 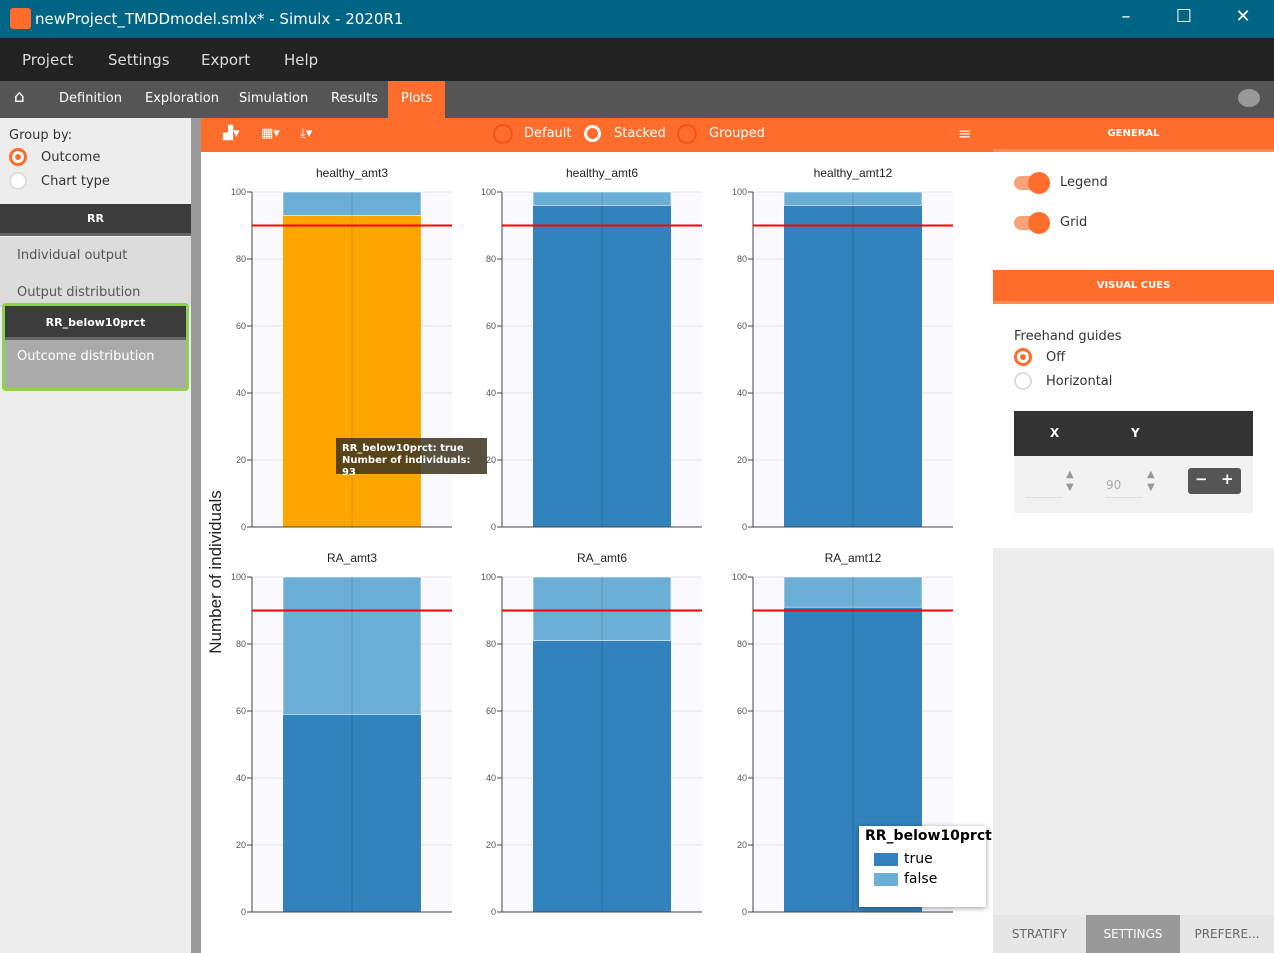 What do you see at coordinates (406, 466) in the screenshot?
I see `tooltip-line-count: Number of individuals: 93` at bounding box center [406, 466].